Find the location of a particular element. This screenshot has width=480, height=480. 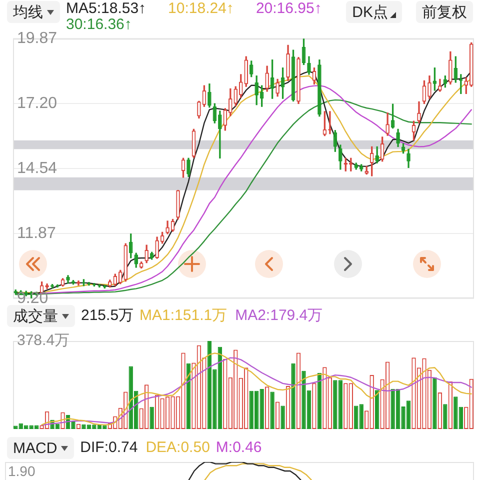

text: MA1:151.1万 is located at coordinates (184, 316).